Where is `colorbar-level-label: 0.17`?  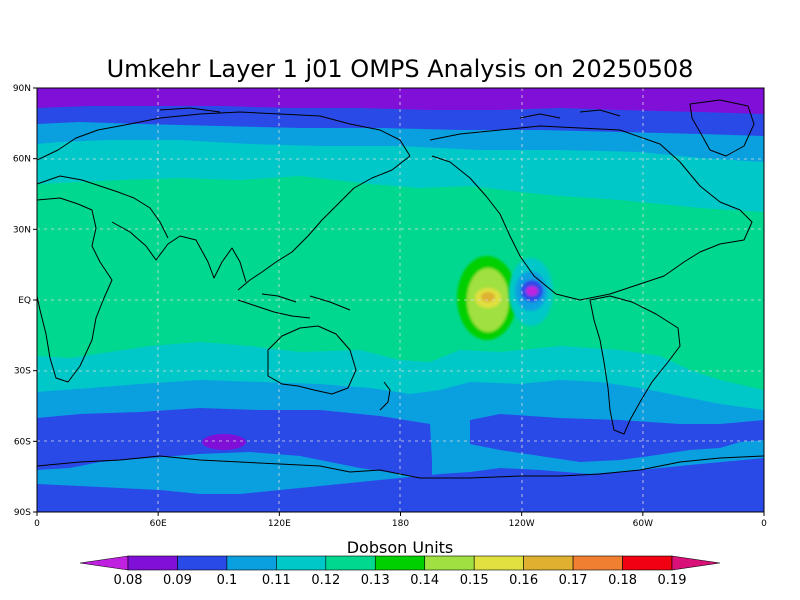
colorbar-level-label: 0.17 is located at coordinates (573, 580).